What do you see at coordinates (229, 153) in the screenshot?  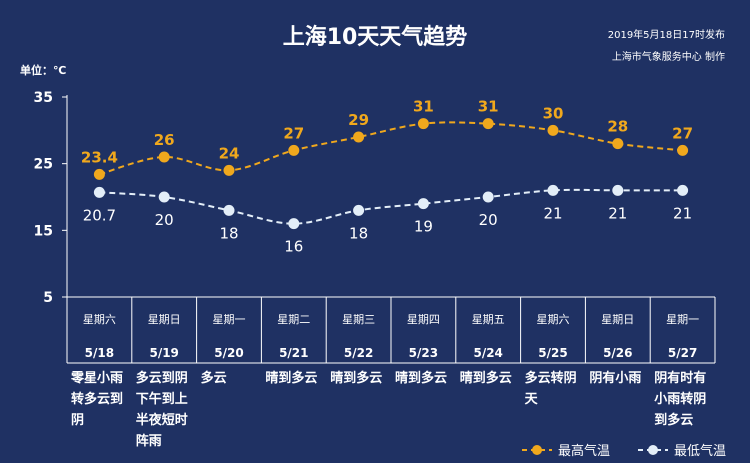 I see `high-temp-label: 24` at bounding box center [229, 153].